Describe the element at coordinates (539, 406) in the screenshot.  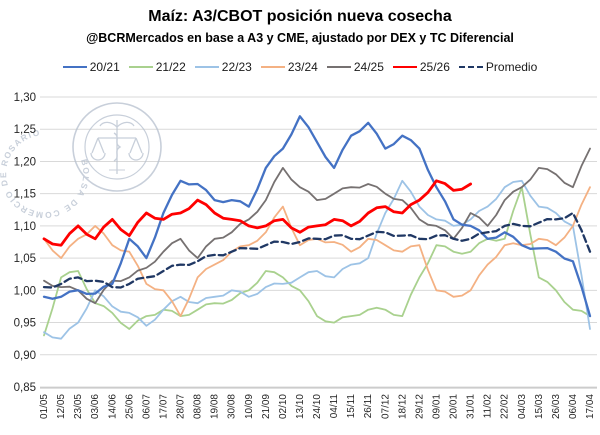
I see `x-tick-label: 15/03` at that location.